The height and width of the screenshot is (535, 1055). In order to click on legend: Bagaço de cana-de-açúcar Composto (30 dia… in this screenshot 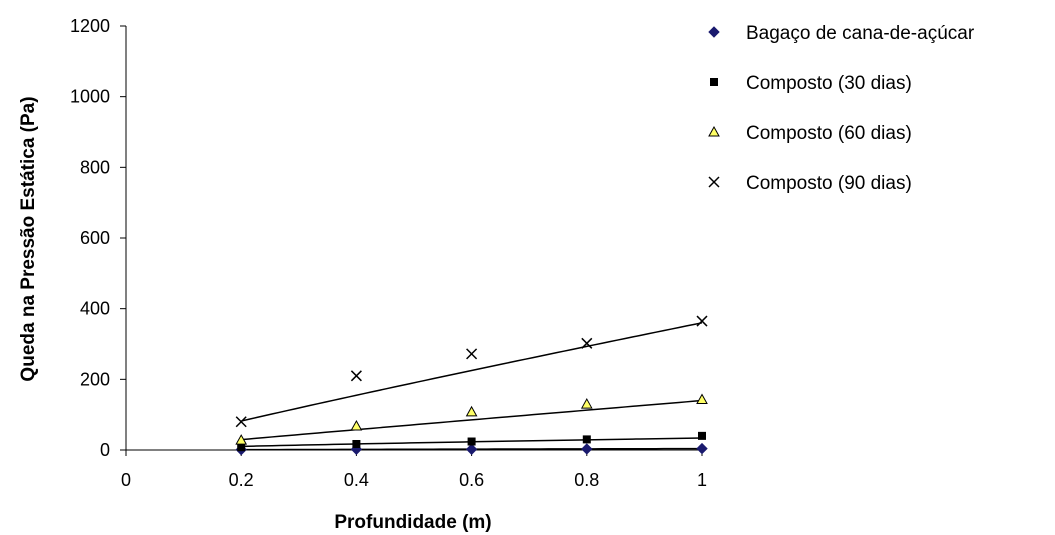, I will do `click(842, 108)`.